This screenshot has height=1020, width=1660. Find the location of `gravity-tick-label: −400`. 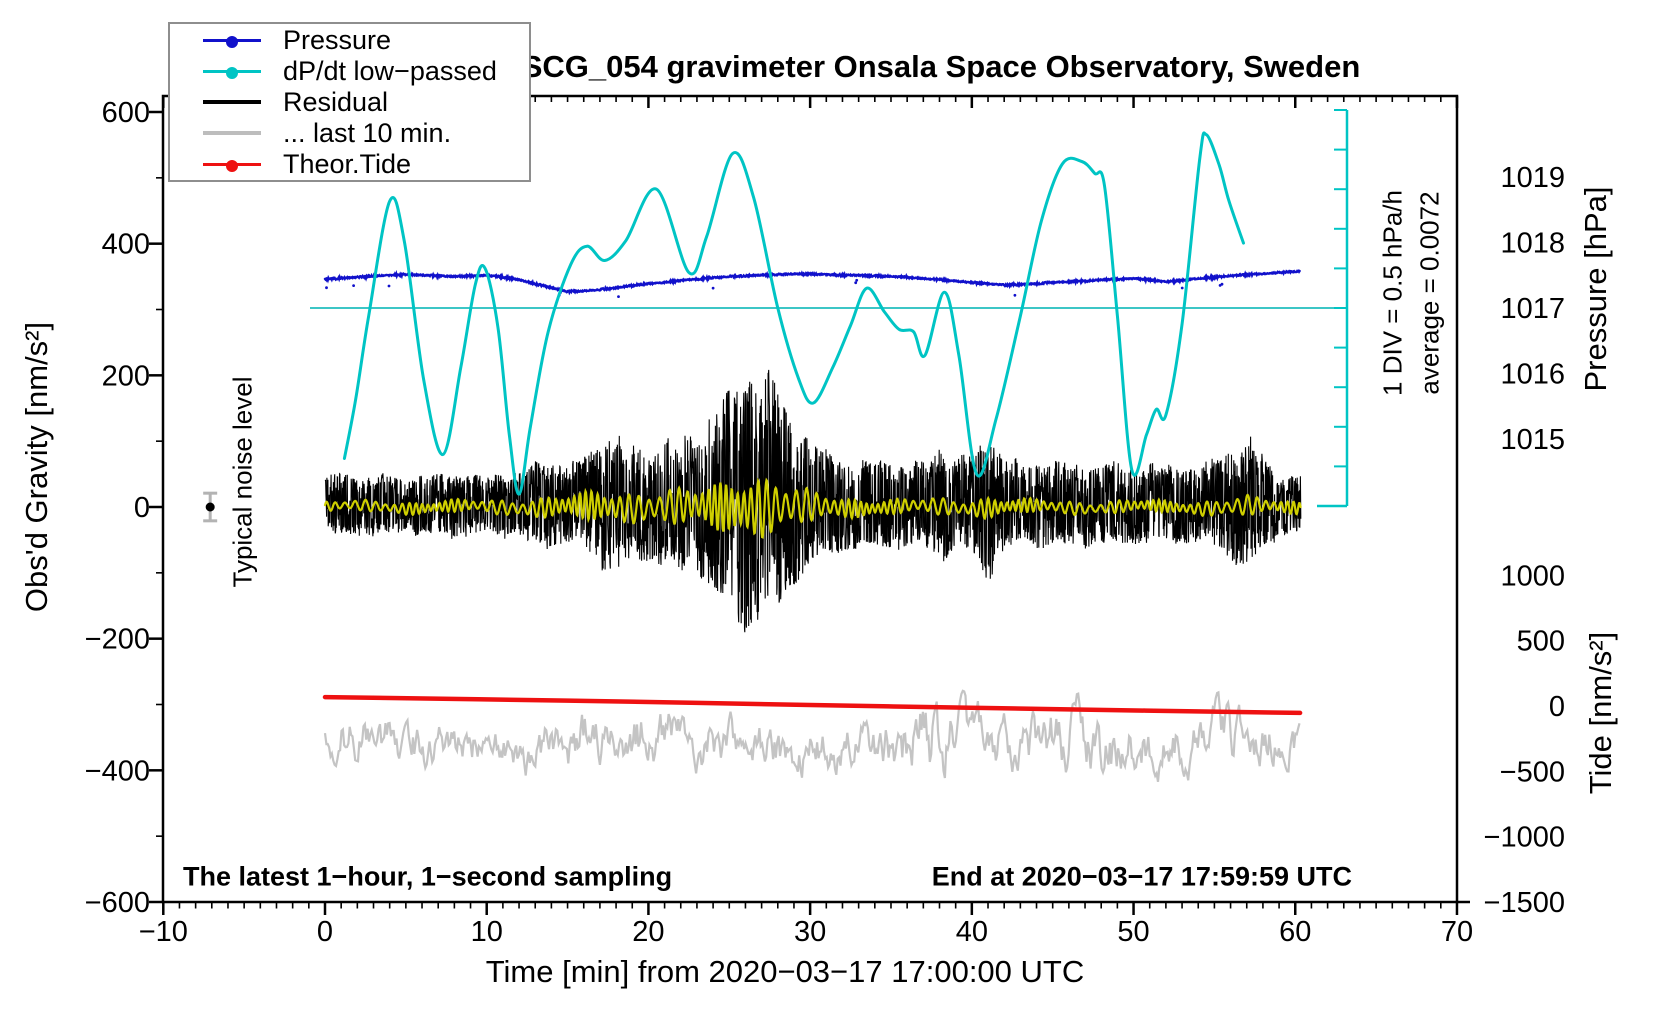

gravity-tick-label: −400 is located at coordinates (117, 771).